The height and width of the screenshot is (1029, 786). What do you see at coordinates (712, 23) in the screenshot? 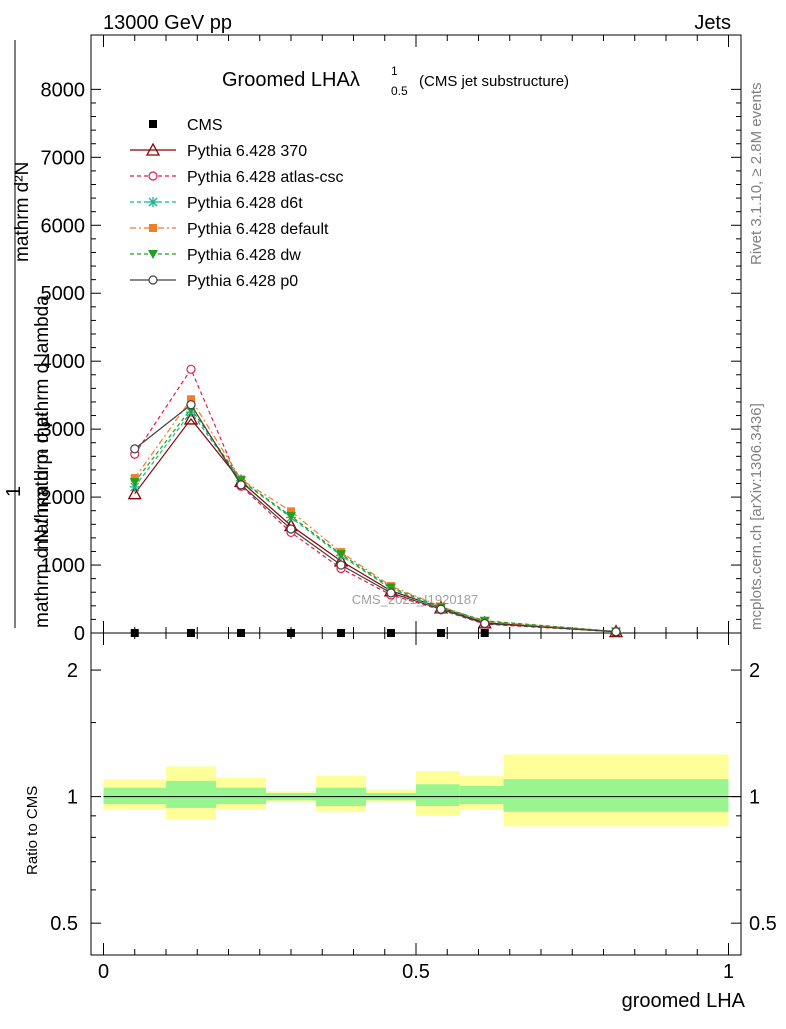
I see `header-jets: Jets` at bounding box center [712, 23].